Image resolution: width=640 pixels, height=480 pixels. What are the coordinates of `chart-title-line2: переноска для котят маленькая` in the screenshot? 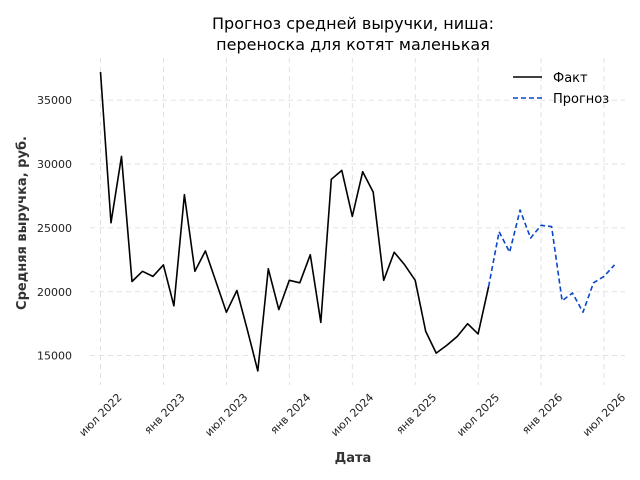 It's located at (353, 44).